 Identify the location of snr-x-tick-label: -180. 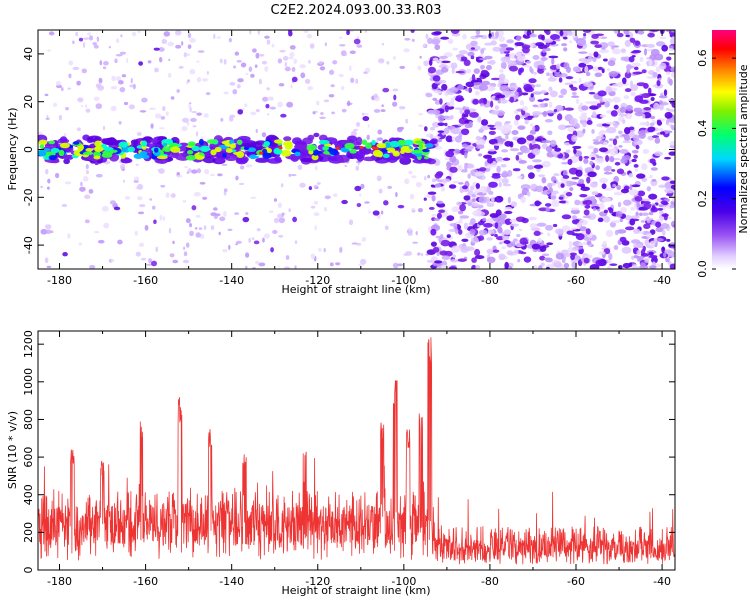
(59, 581).